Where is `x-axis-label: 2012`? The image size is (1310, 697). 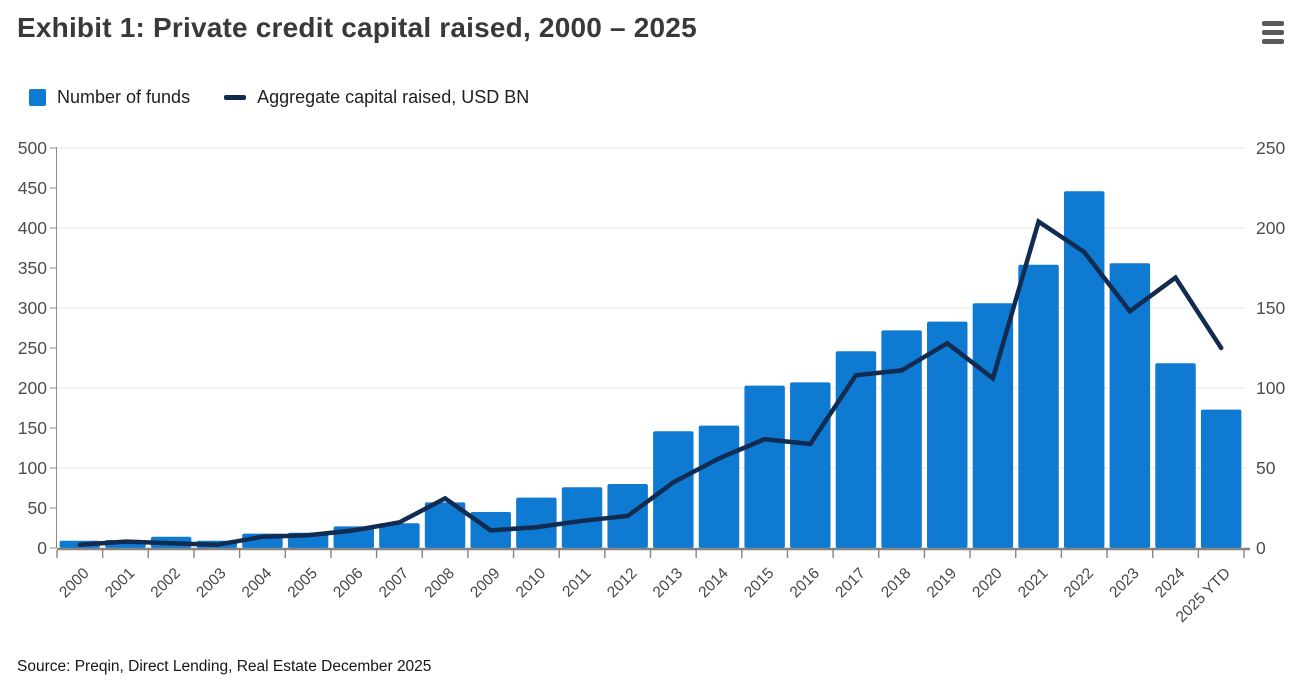 x-axis-label: 2012 is located at coordinates (622, 583).